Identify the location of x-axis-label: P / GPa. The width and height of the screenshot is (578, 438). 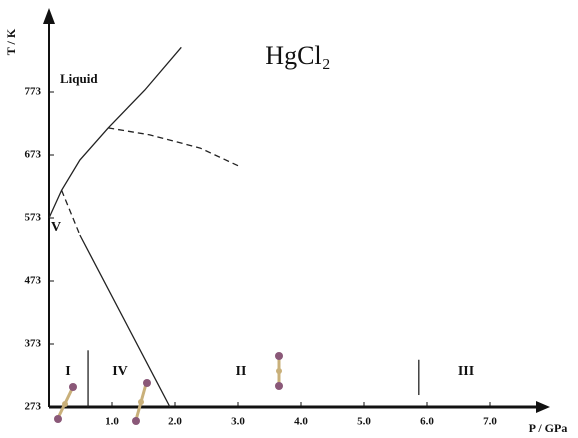
(548, 428).